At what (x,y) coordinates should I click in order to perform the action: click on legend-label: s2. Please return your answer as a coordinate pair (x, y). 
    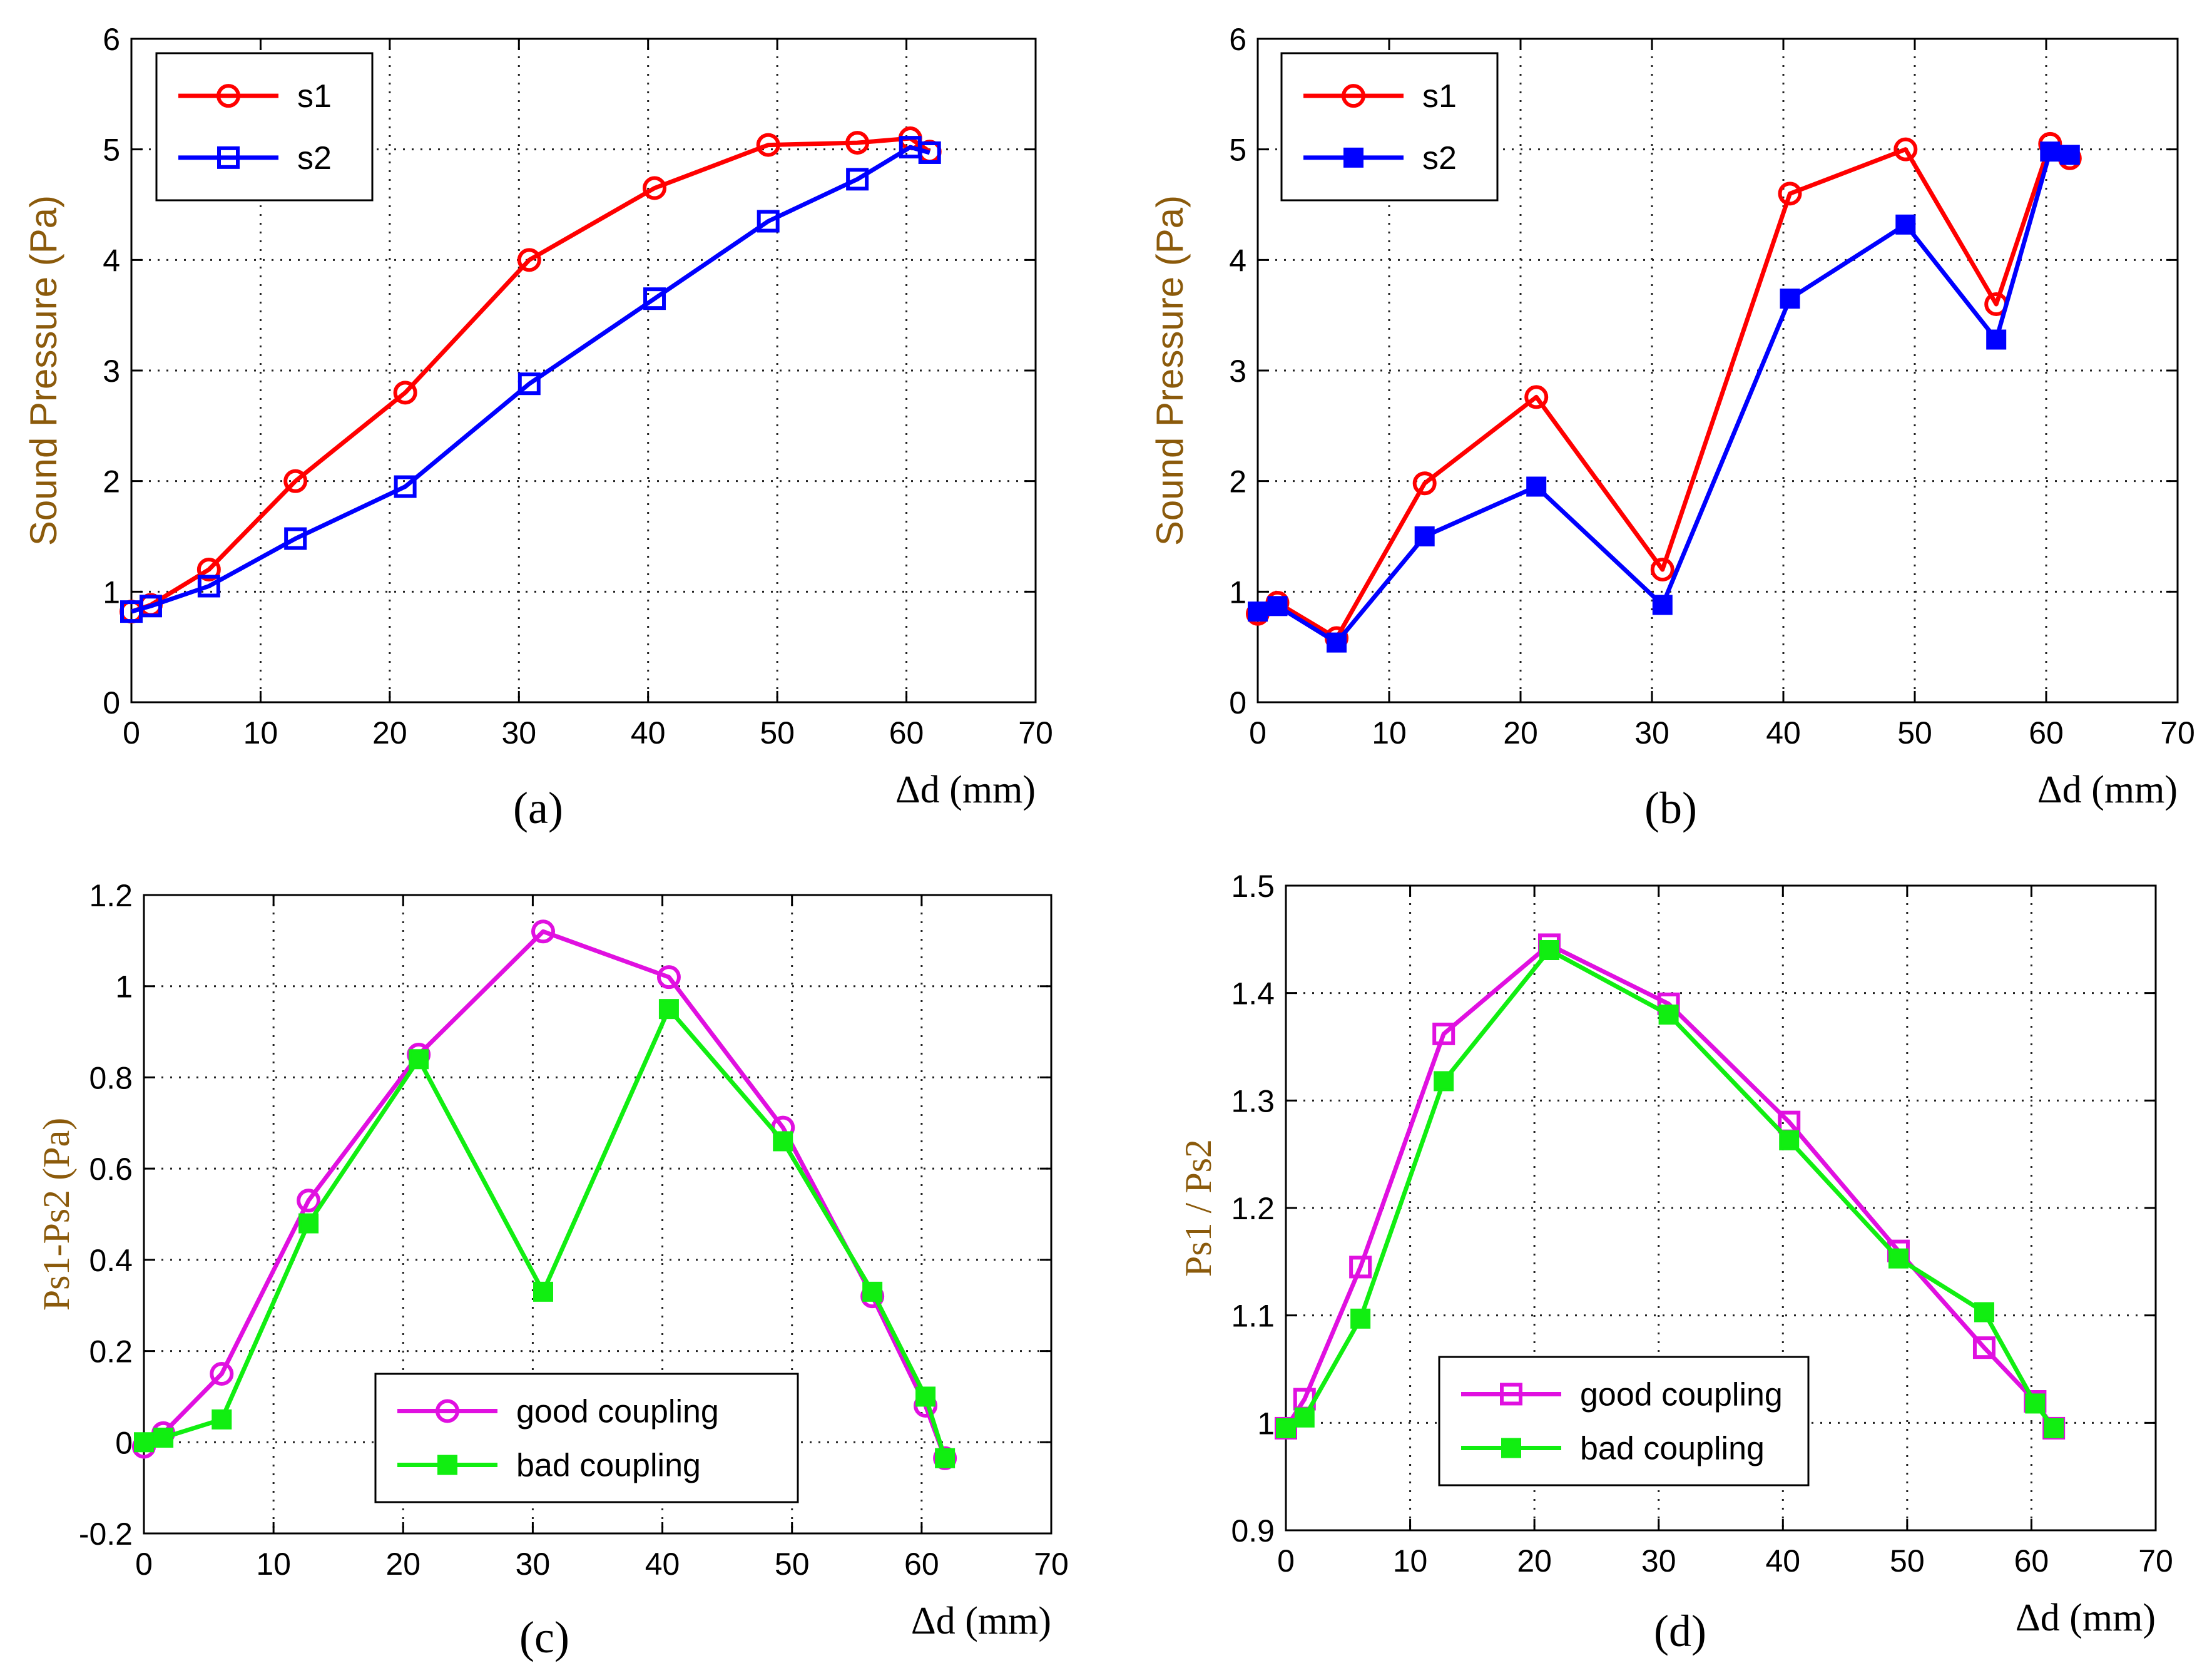
    Looking at the image, I should click on (1440, 158).